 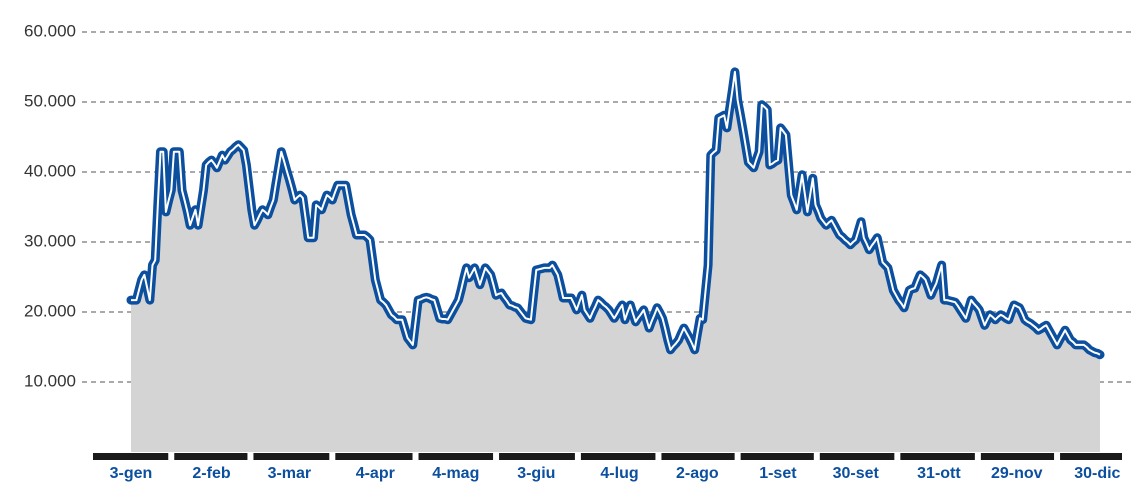 I want to click on x-tick-label: 30-set, so click(x=856, y=473).